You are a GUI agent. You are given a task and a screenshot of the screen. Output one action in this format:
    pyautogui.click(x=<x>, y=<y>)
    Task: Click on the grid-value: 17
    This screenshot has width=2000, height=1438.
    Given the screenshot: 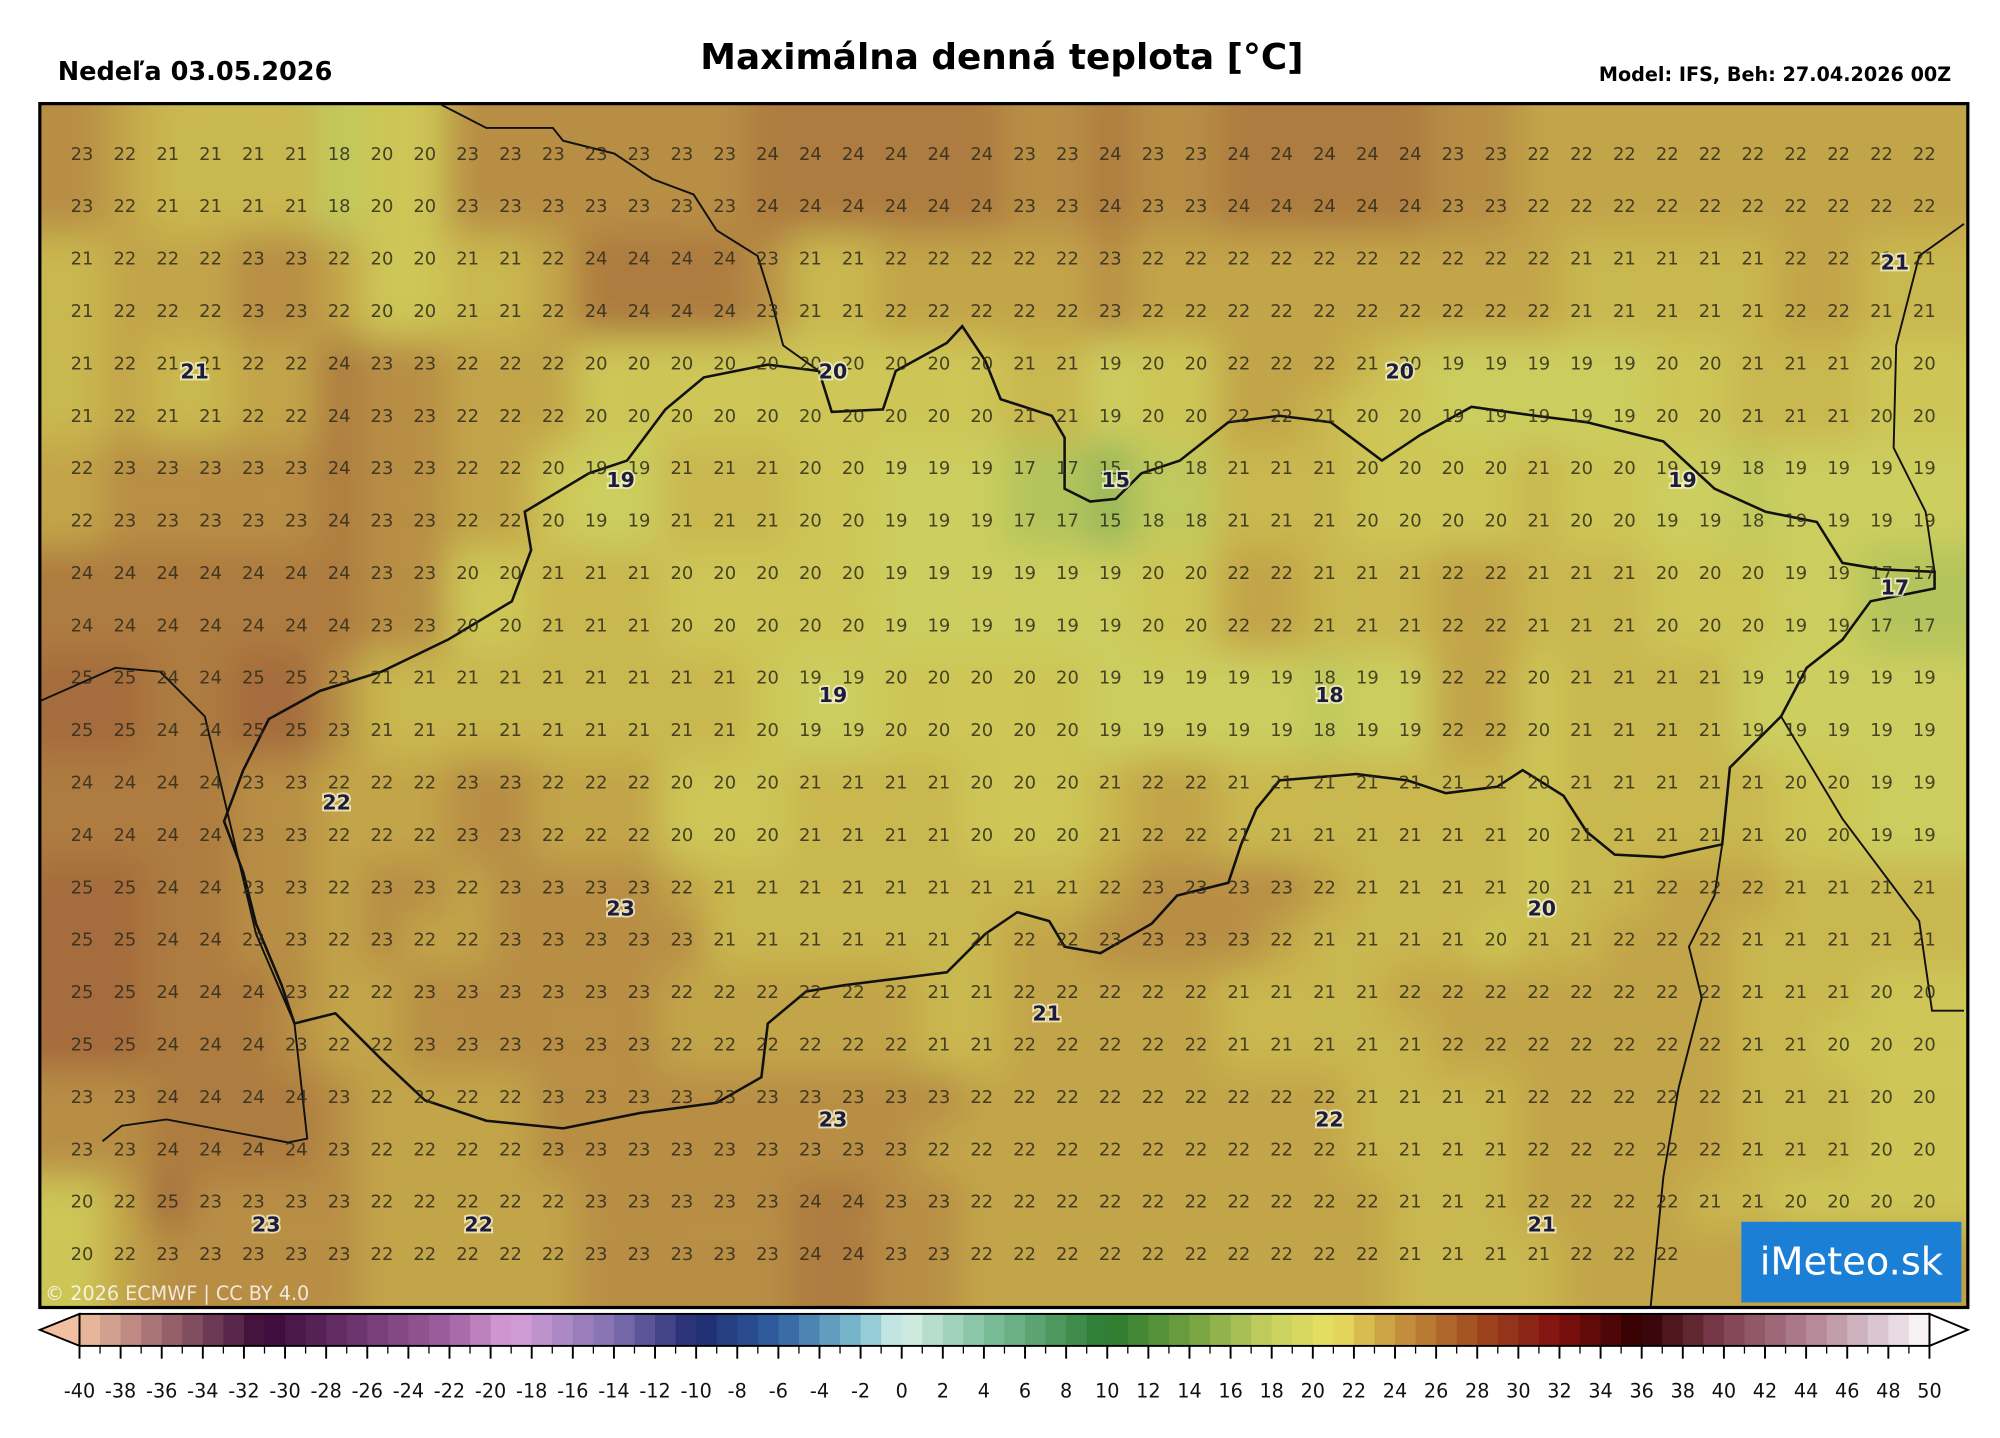 What is the action you would take?
    pyautogui.click(x=1924, y=625)
    